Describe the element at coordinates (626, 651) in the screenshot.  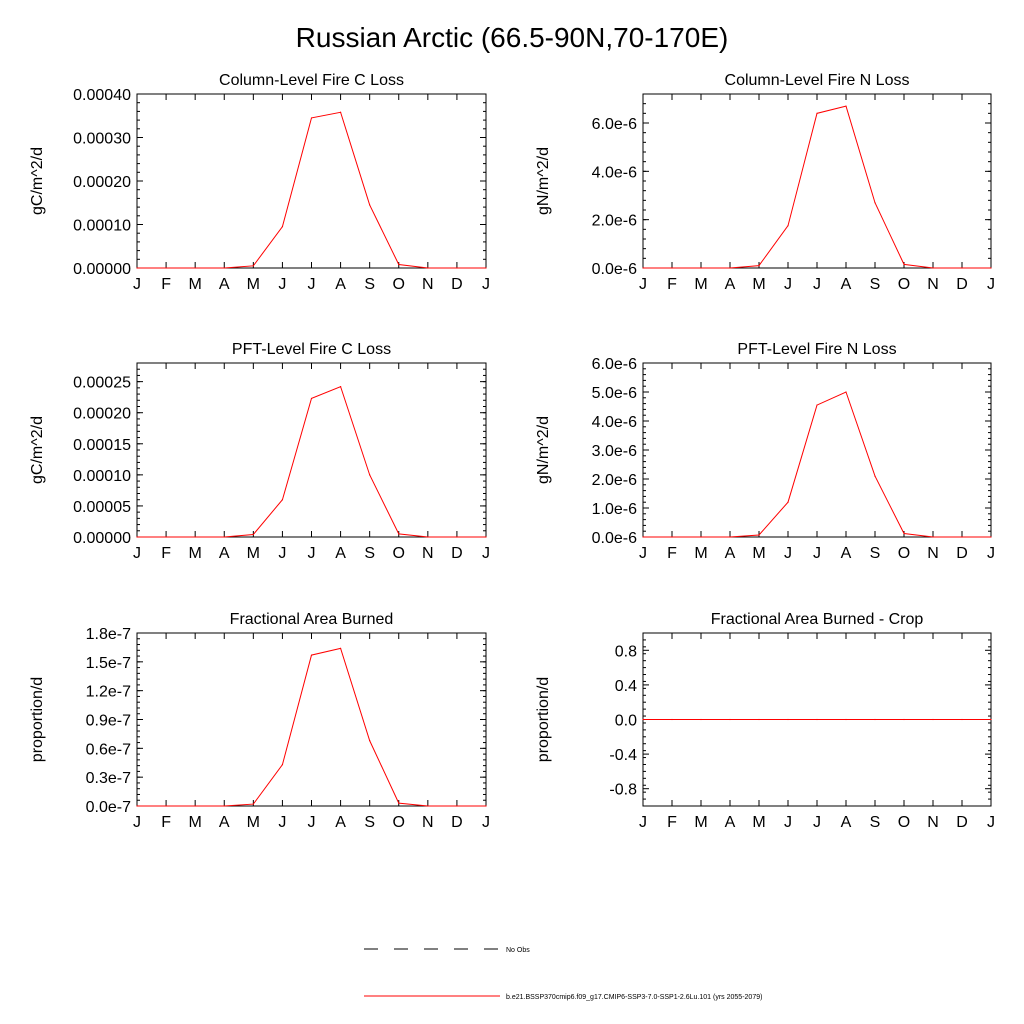
I see `y-tick-label: 0.8` at that location.